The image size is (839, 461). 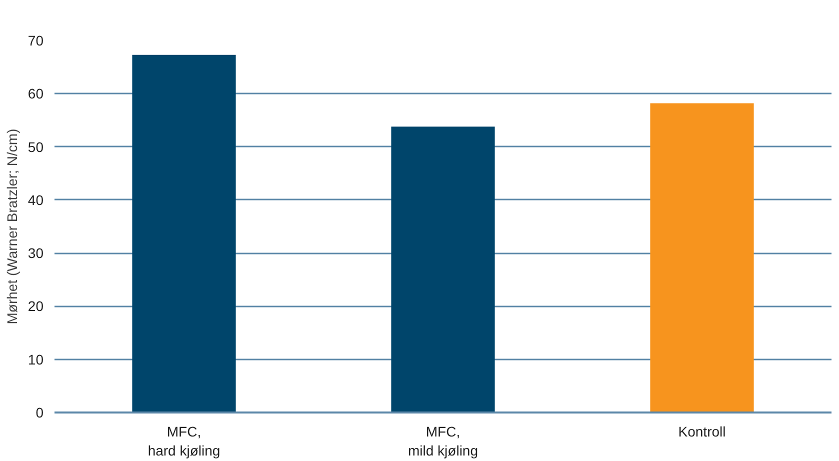 What do you see at coordinates (12, 226) in the screenshot?
I see `y-axis-title: Mørhet (Warner Bratzler; N/cm)` at bounding box center [12, 226].